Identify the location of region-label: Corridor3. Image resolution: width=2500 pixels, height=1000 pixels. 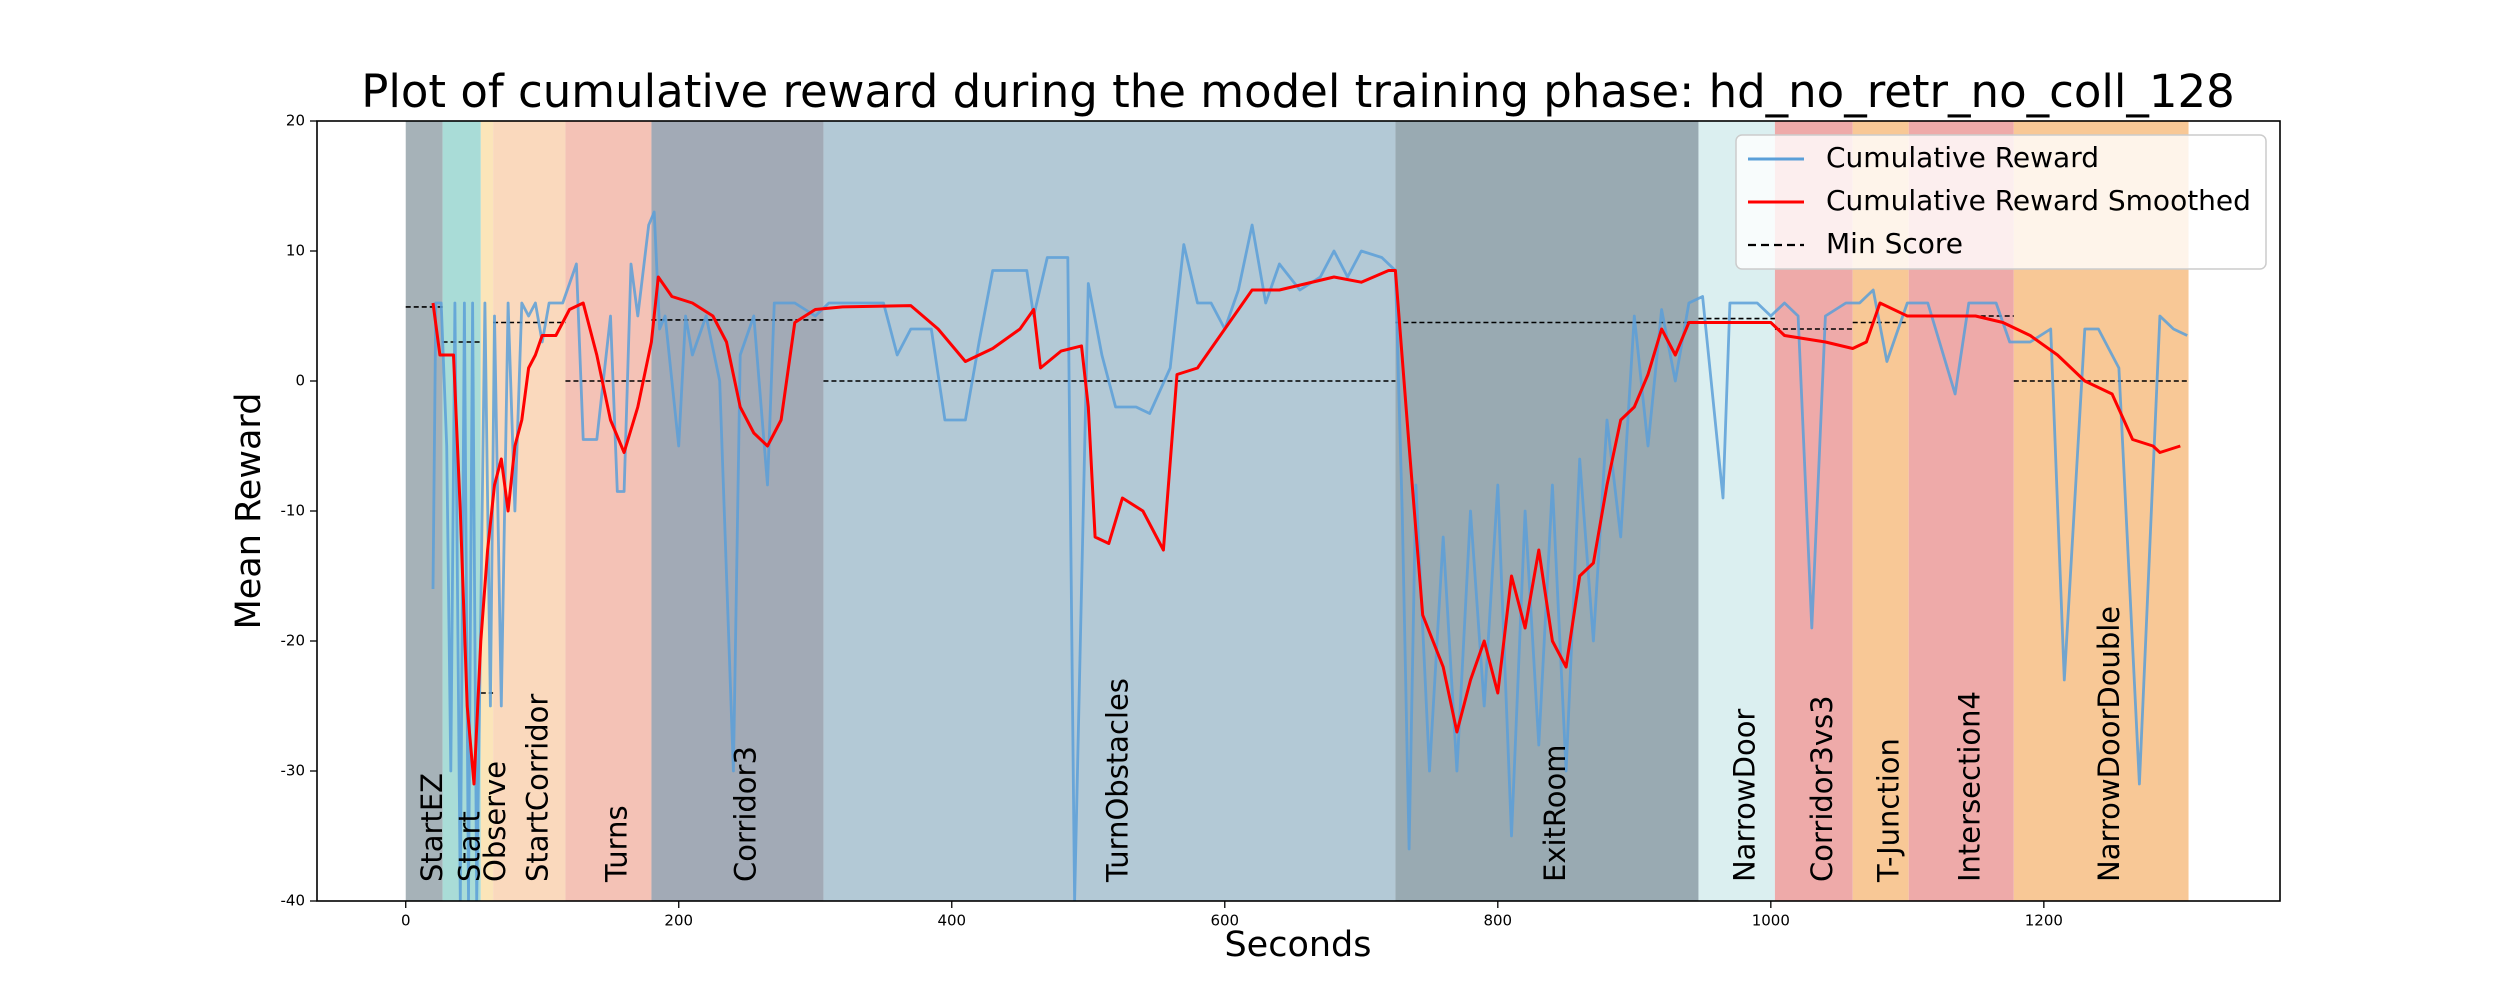
(745, 814).